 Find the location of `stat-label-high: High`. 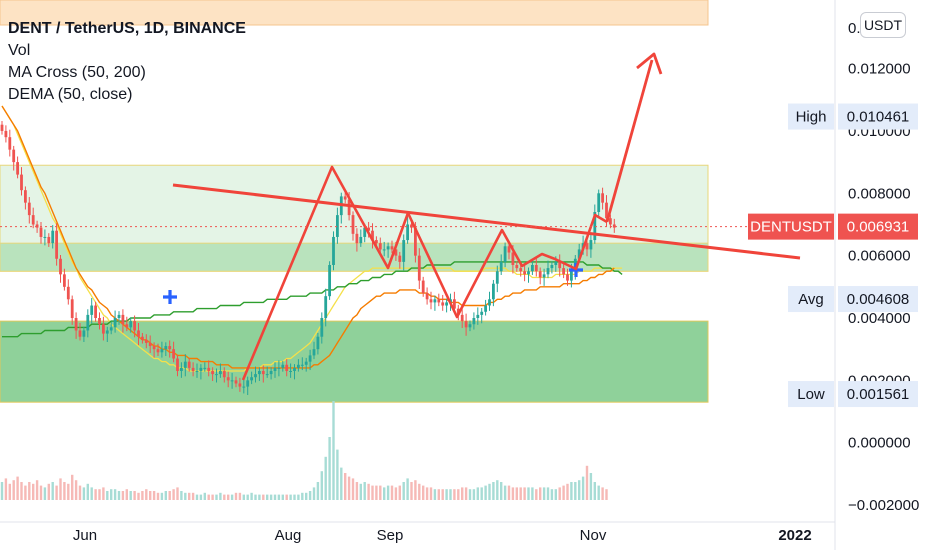

stat-label-high: High is located at coordinates (811, 117).